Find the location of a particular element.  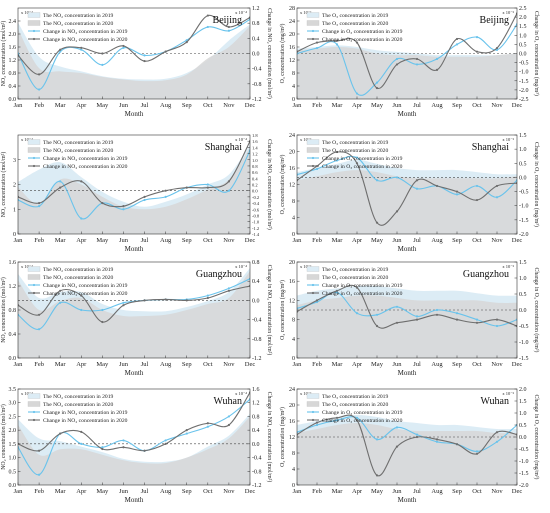

legend-label: Change in O₃ concentration in 2019 is located at coordinates (362, 159).